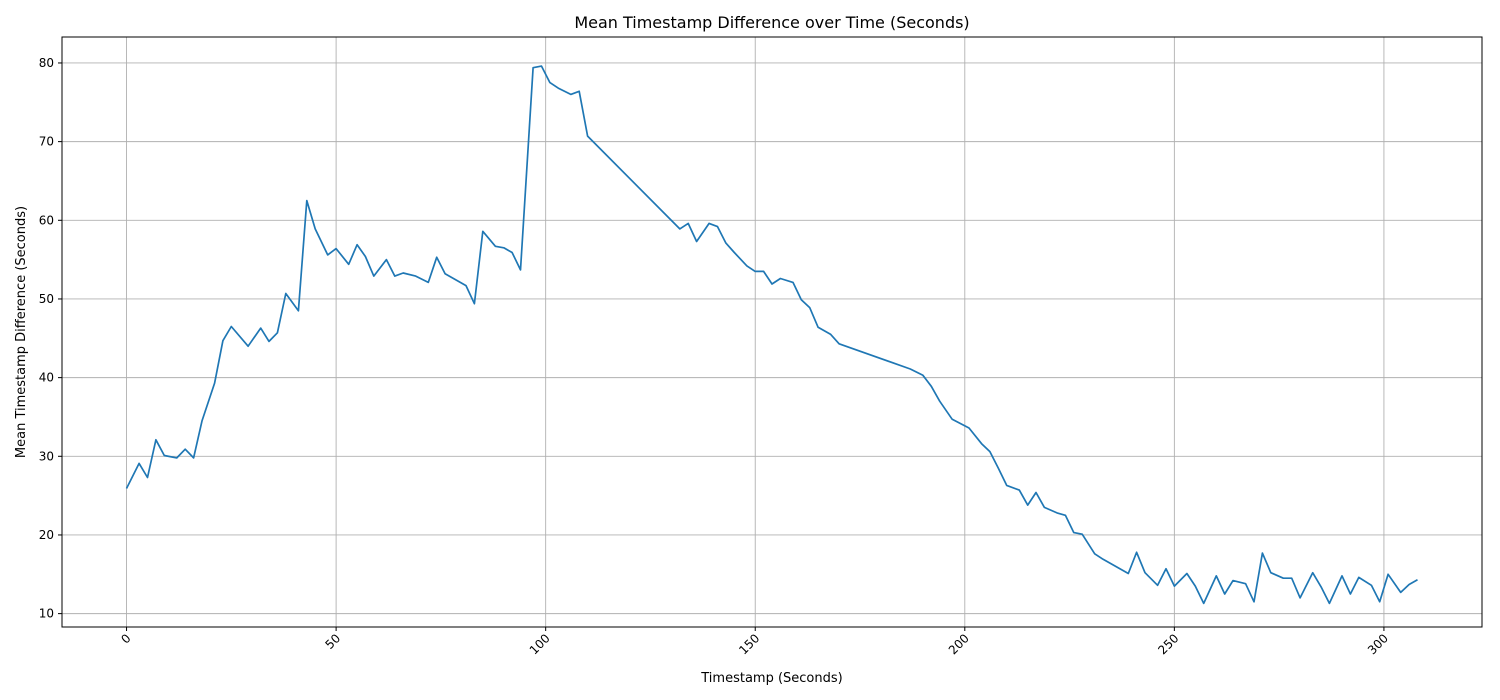 The image size is (1500, 700). What do you see at coordinates (46, 220) in the screenshot?
I see `y-tick-label: 60` at bounding box center [46, 220].